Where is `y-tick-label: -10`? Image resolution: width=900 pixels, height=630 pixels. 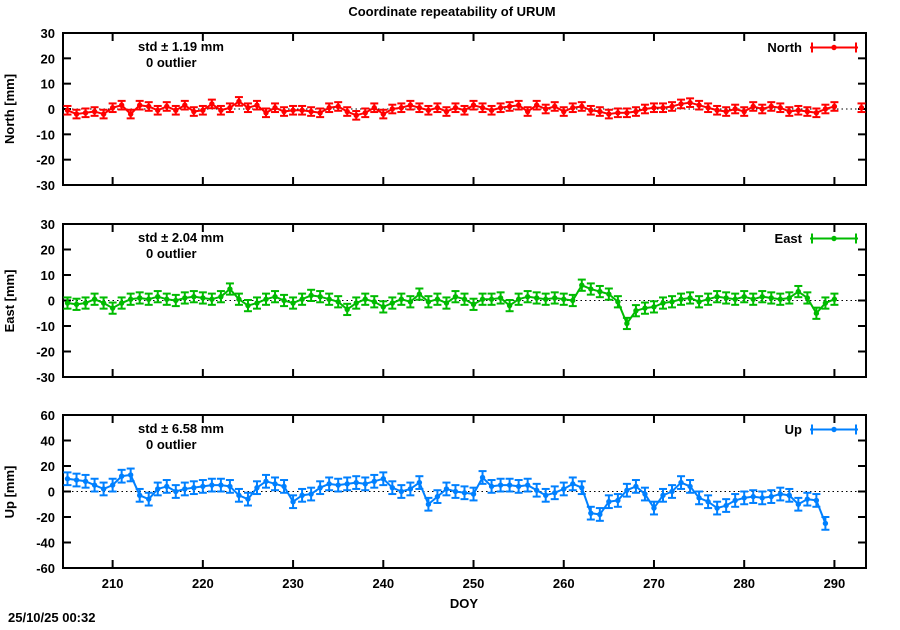 y-tick-label: -10 is located at coordinates (45, 134).